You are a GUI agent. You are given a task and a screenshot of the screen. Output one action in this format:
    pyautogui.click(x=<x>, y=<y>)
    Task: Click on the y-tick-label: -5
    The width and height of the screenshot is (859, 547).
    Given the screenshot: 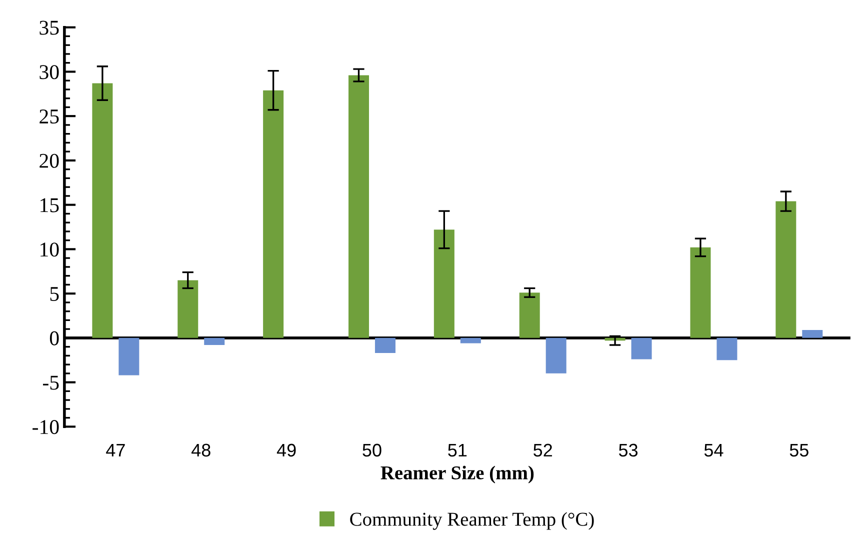 What is the action you would take?
    pyautogui.click(x=50, y=383)
    